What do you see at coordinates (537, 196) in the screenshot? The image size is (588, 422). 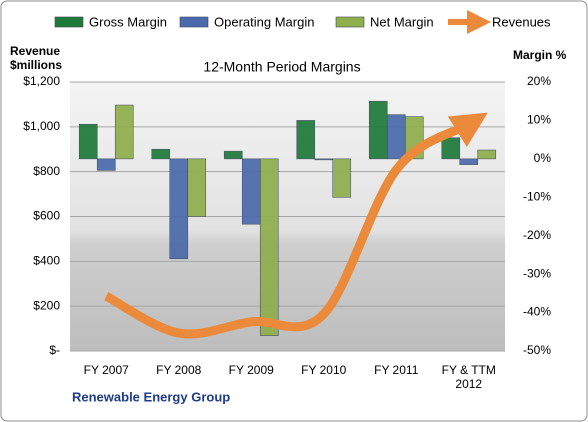 I see `y2-tick-label: -10%` at bounding box center [537, 196].